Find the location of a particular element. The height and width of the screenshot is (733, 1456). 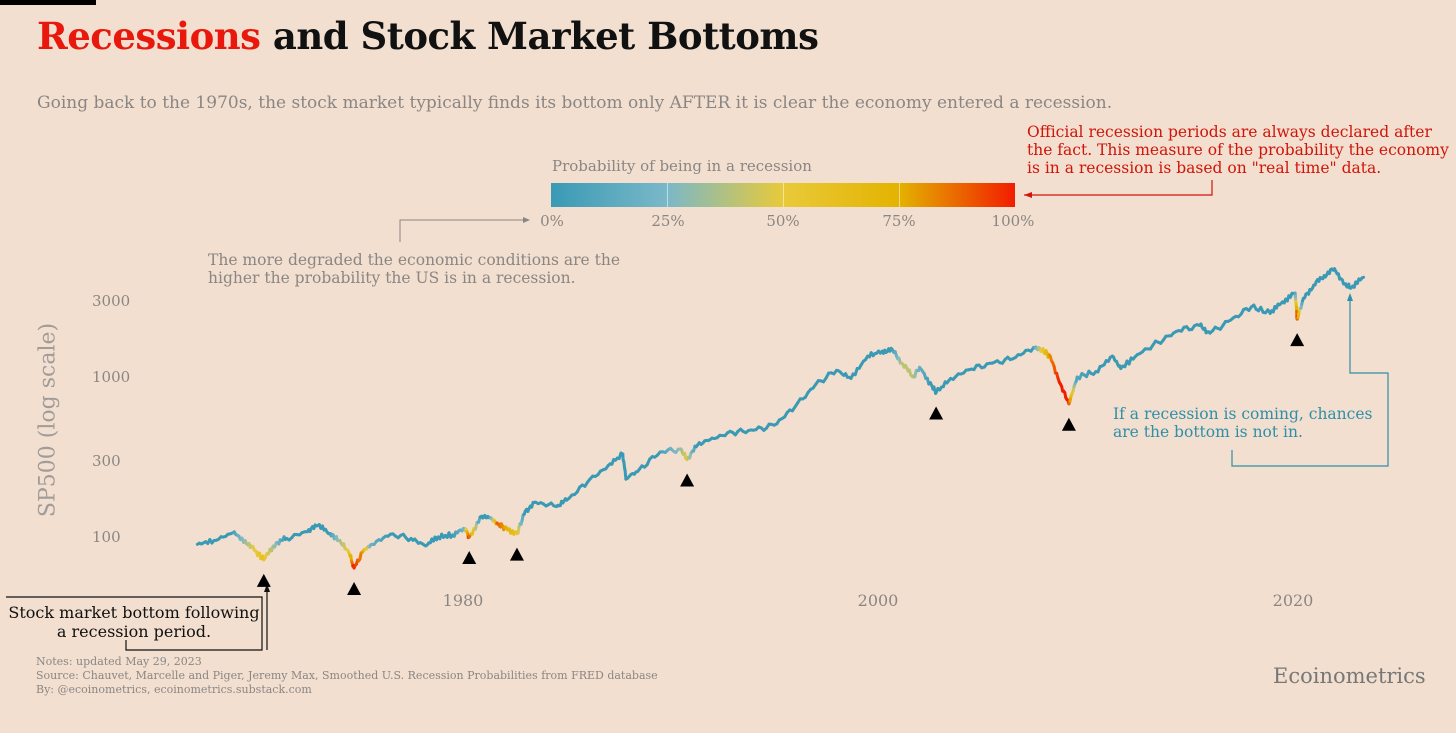

arrowhead-blue is located at coordinates (1350, 297).